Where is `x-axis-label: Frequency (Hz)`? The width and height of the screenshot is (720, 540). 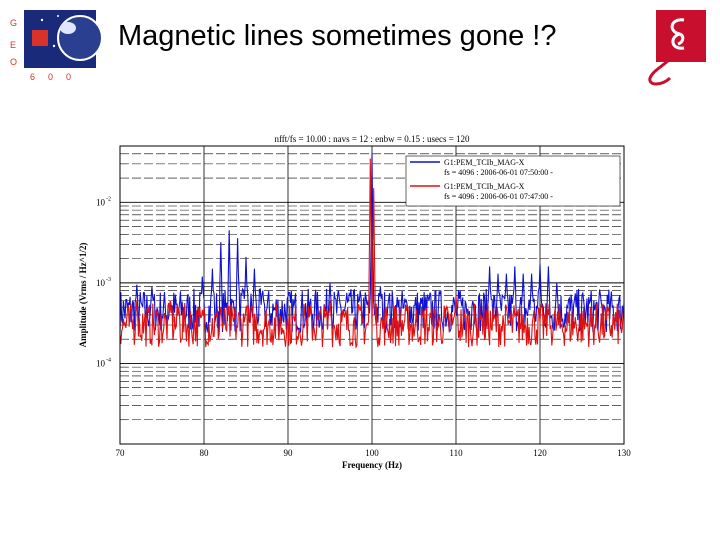 x-axis-label: Frequency (Hz) is located at coordinates (372, 465).